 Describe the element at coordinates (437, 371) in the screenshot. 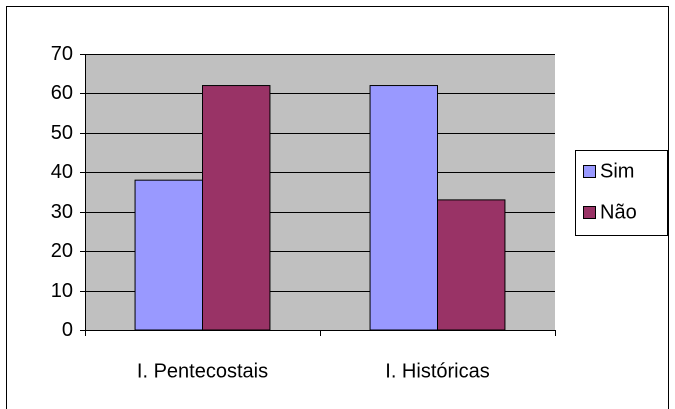

I see `x-tick-label: I. Históricas` at that location.